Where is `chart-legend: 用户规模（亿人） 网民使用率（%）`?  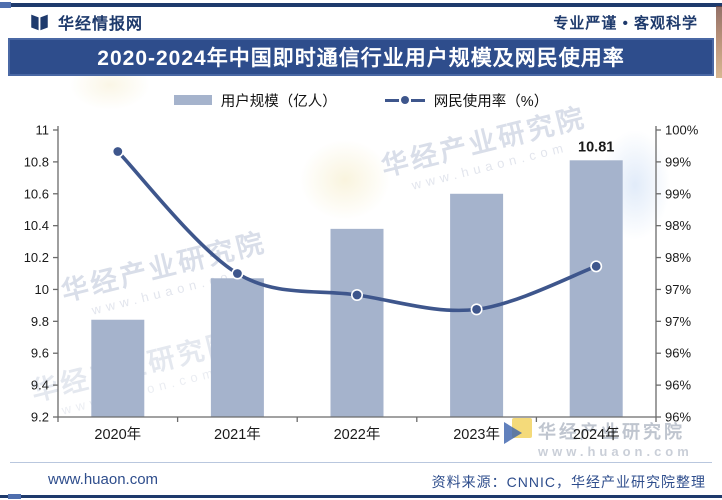
chart-legend: 用户规模（亿人） 网民使用率（%） is located at coordinates (361, 100).